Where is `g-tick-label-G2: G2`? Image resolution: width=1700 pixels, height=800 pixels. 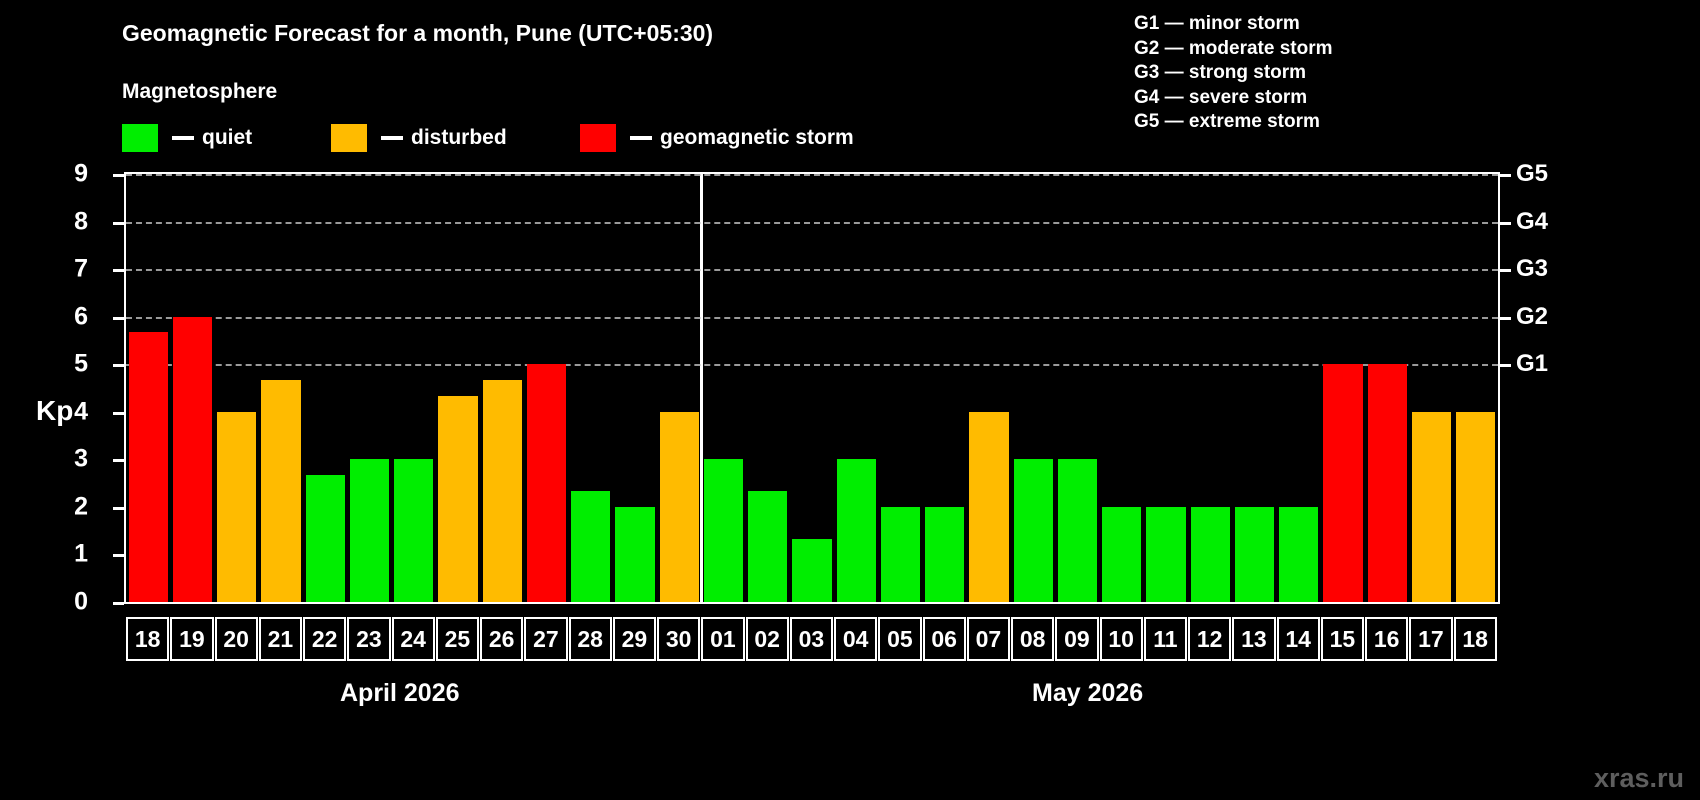
g-tick-label-G2: G2 is located at coordinates (1532, 316).